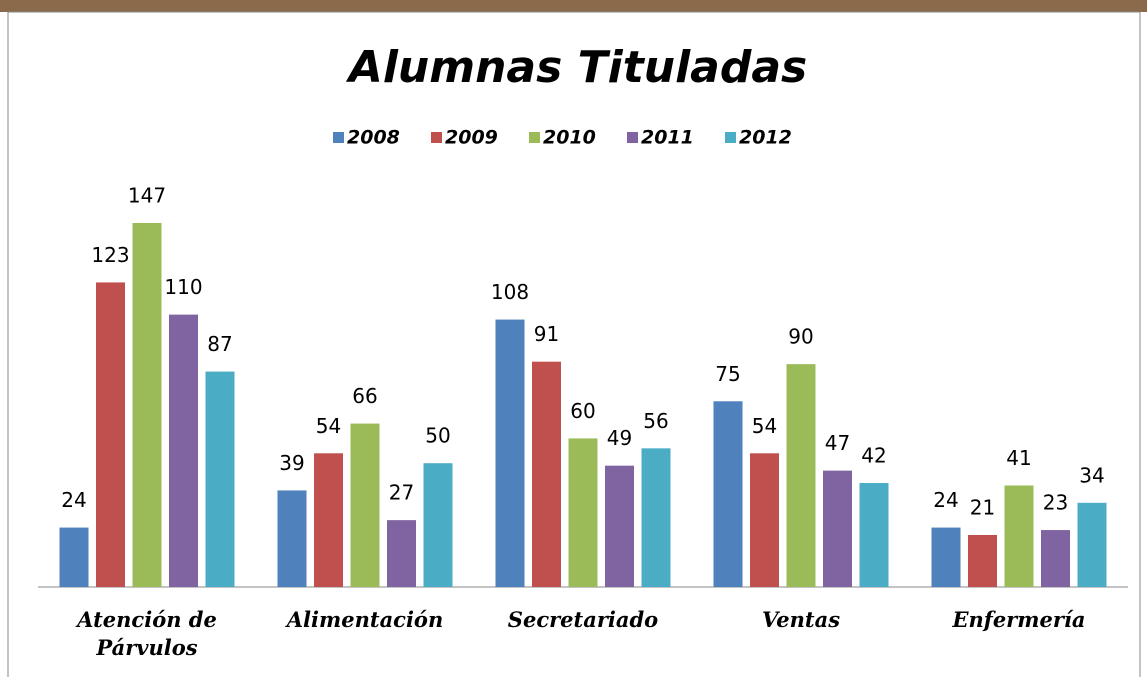 The width and height of the screenshot is (1147, 677). I want to click on value-label: 60, so click(582, 411).